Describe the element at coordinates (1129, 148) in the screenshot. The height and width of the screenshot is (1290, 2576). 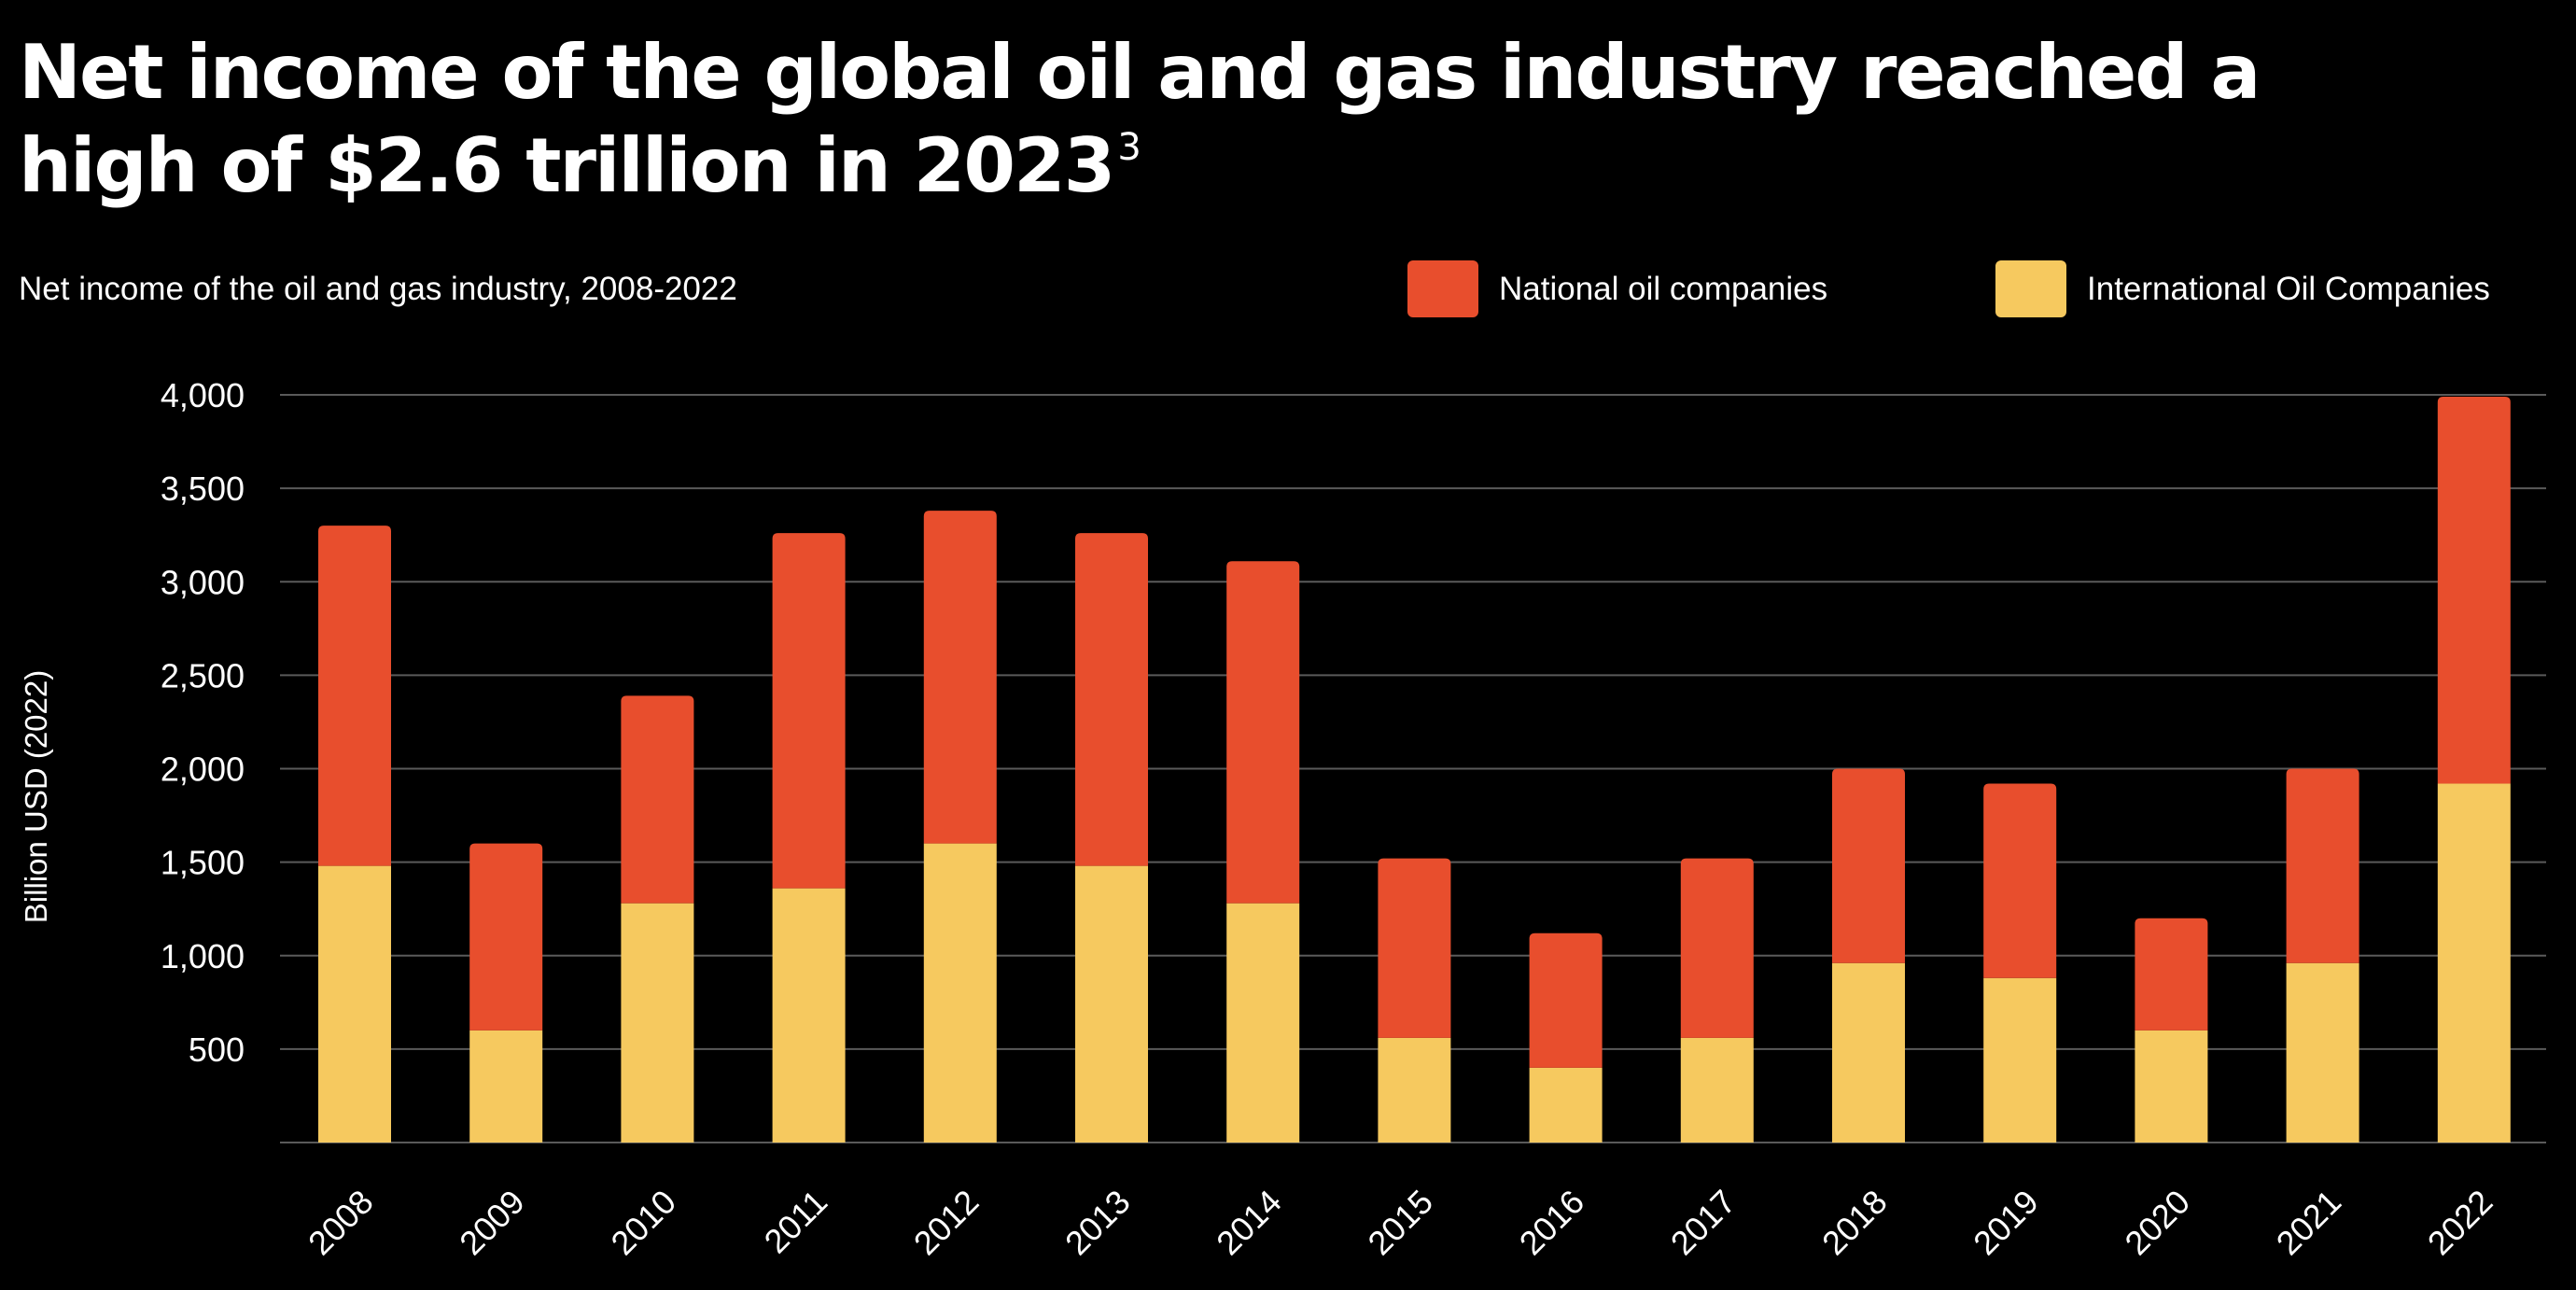
I see `title-footnote: 3` at that location.